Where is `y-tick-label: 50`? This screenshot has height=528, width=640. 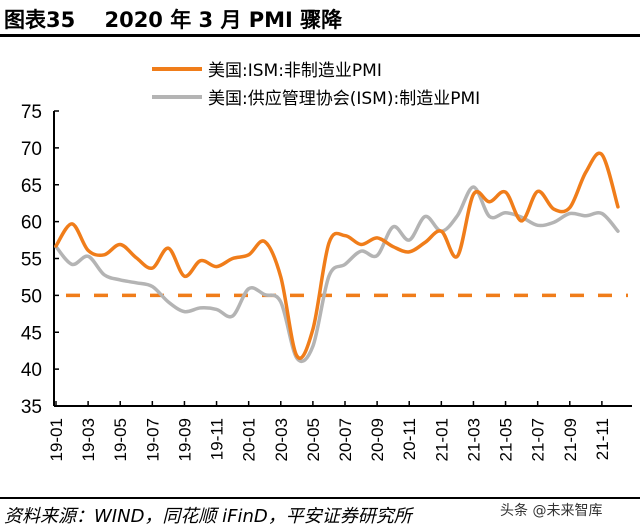 y-tick-label: 50 is located at coordinates (31, 296).